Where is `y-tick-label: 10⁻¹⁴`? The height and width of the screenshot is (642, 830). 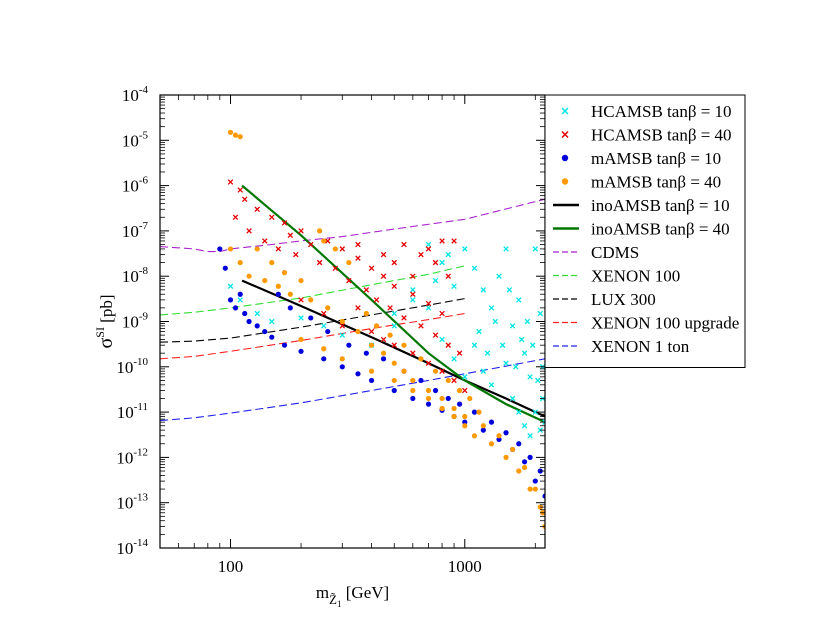 y-tick-label: 10⁻¹⁴ is located at coordinates (132, 547).